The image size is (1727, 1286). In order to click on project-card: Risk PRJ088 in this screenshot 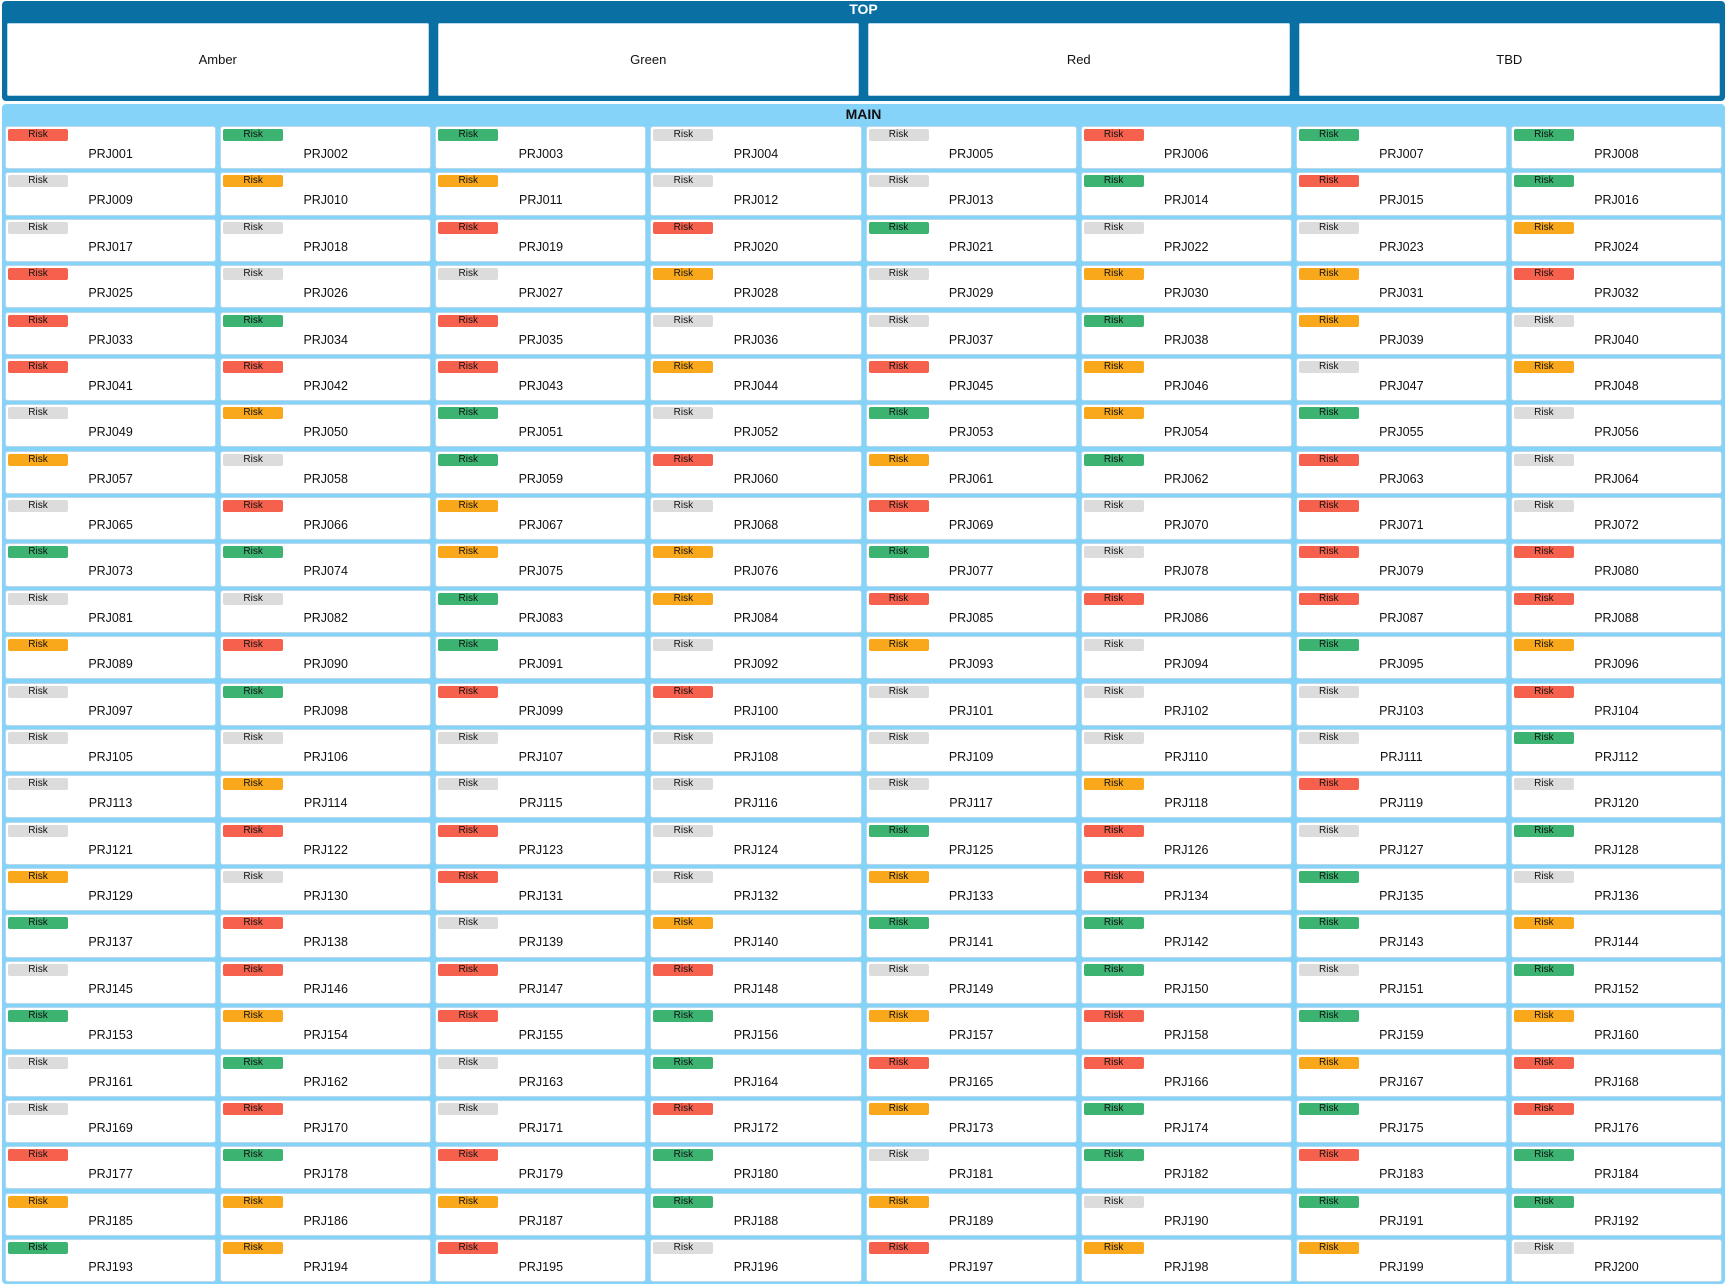, I will do `click(1616, 611)`.